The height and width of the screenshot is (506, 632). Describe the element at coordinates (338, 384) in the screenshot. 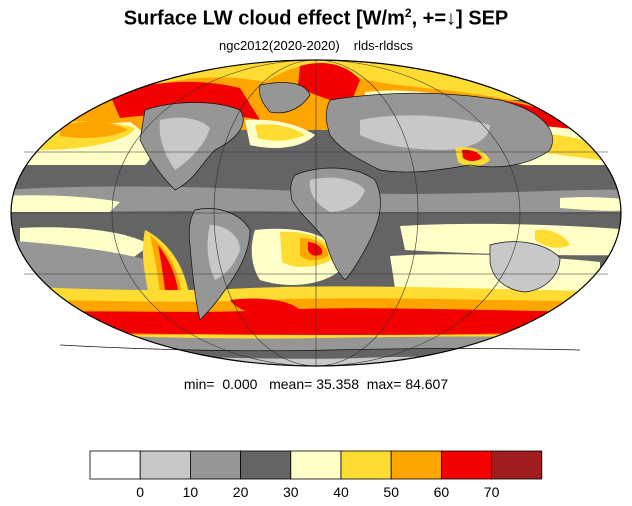

I see `stat-mean: 35.358` at that location.